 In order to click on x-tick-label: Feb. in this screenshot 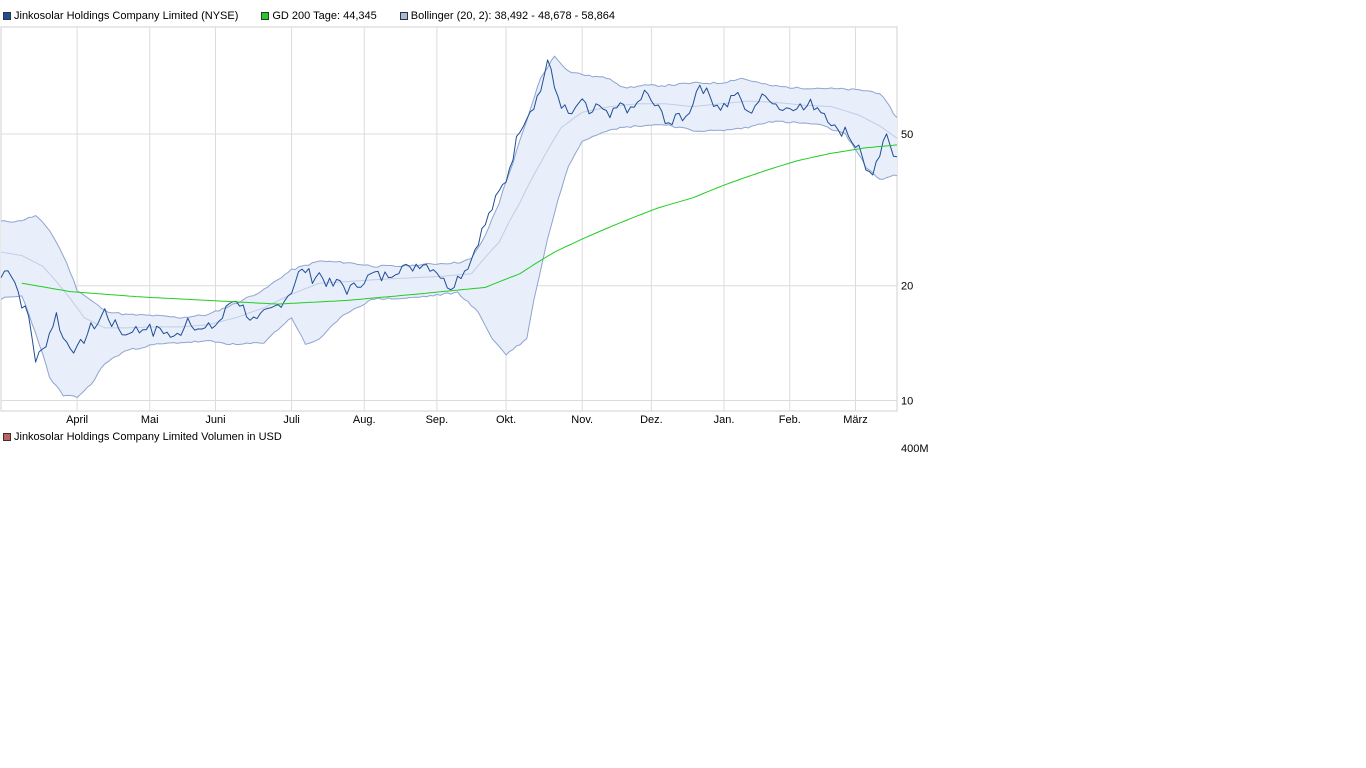, I will do `click(790, 420)`.